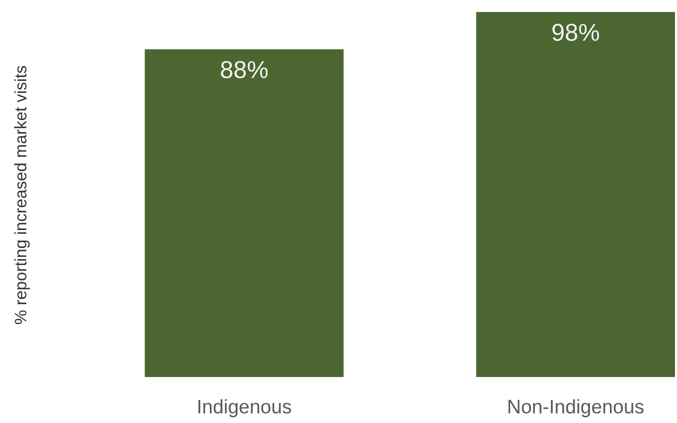 The width and height of the screenshot is (677, 423). What do you see at coordinates (576, 408) in the screenshot?
I see `x-tick-label: Non-Indigenous` at bounding box center [576, 408].